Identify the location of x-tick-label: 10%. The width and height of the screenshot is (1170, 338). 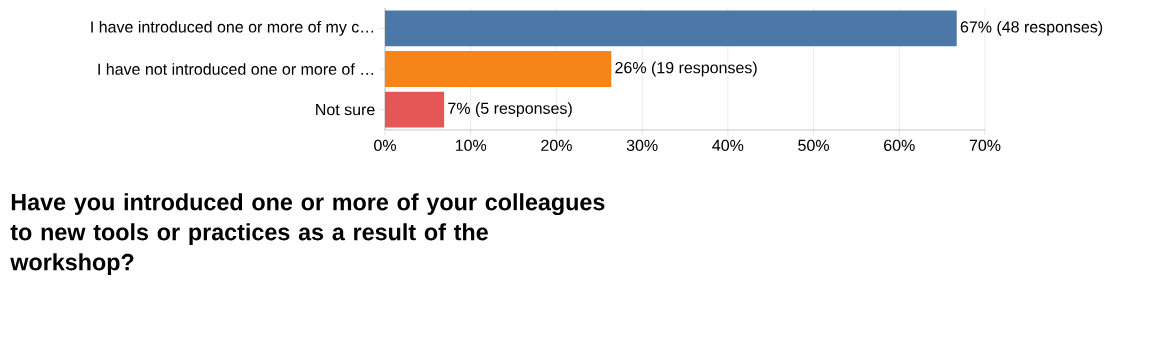
(471, 145).